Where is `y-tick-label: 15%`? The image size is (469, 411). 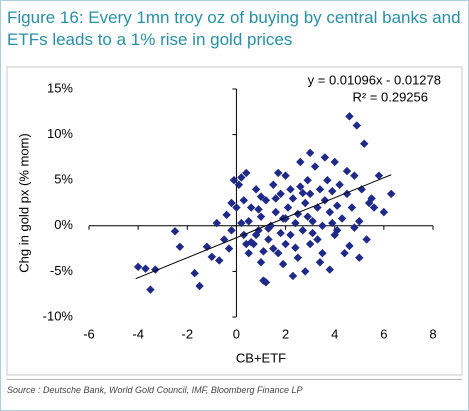
y-tick-label: 15% is located at coordinates (60, 87).